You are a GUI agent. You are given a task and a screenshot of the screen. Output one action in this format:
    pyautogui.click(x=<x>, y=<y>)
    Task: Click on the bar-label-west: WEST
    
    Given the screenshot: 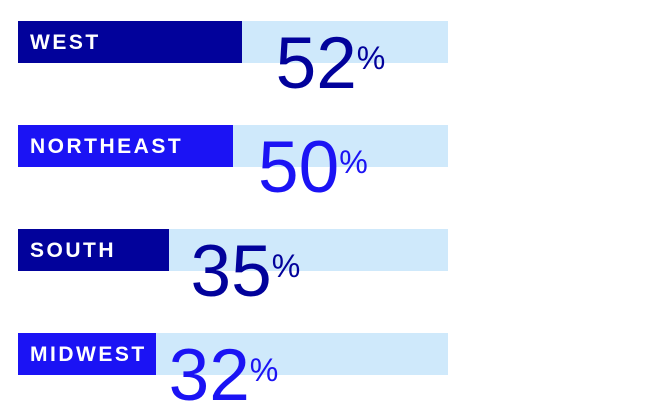 What is the action you would take?
    pyautogui.click(x=65, y=42)
    